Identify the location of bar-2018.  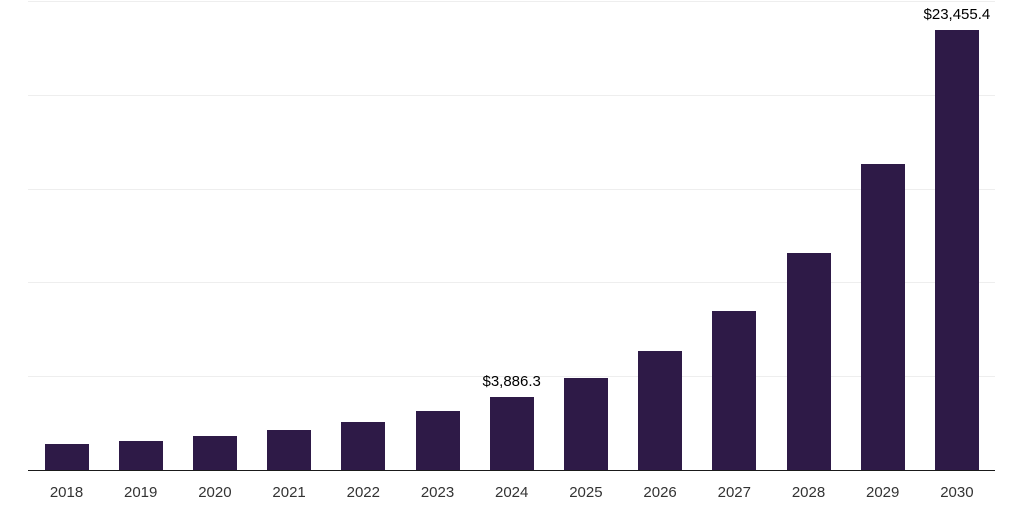
(66, 456).